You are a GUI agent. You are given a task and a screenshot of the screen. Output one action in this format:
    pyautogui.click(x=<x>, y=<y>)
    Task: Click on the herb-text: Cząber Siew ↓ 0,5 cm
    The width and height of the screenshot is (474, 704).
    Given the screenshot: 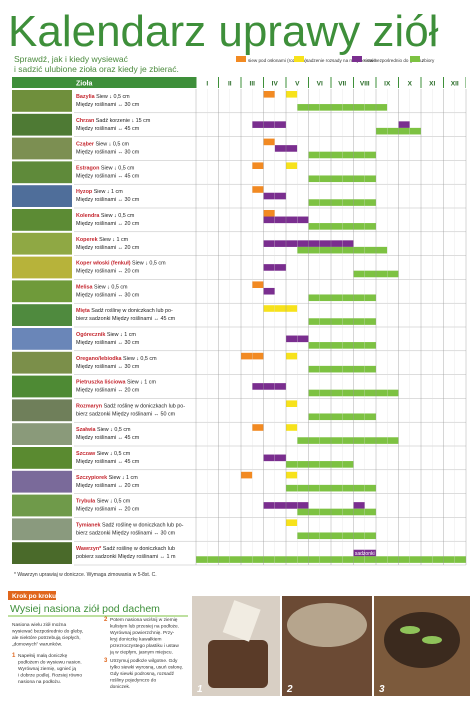 What is the action you would take?
    pyautogui.click(x=103, y=145)
    